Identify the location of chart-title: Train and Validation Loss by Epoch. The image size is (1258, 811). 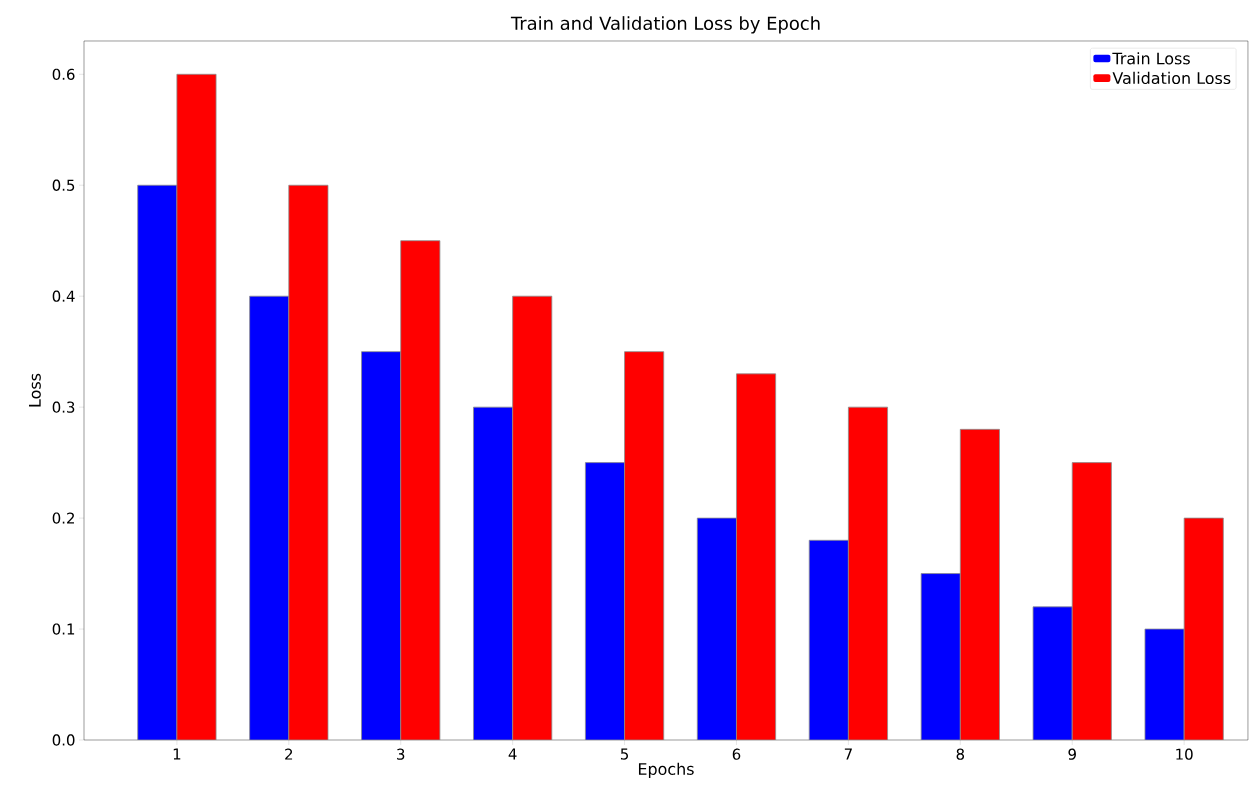
(665, 25).